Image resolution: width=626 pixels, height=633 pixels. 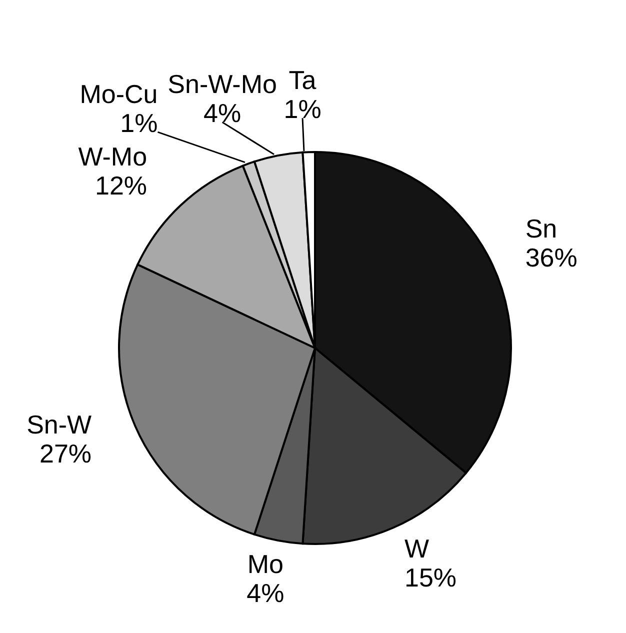 What do you see at coordinates (121, 185) in the screenshot?
I see `data-label: 12%` at bounding box center [121, 185].